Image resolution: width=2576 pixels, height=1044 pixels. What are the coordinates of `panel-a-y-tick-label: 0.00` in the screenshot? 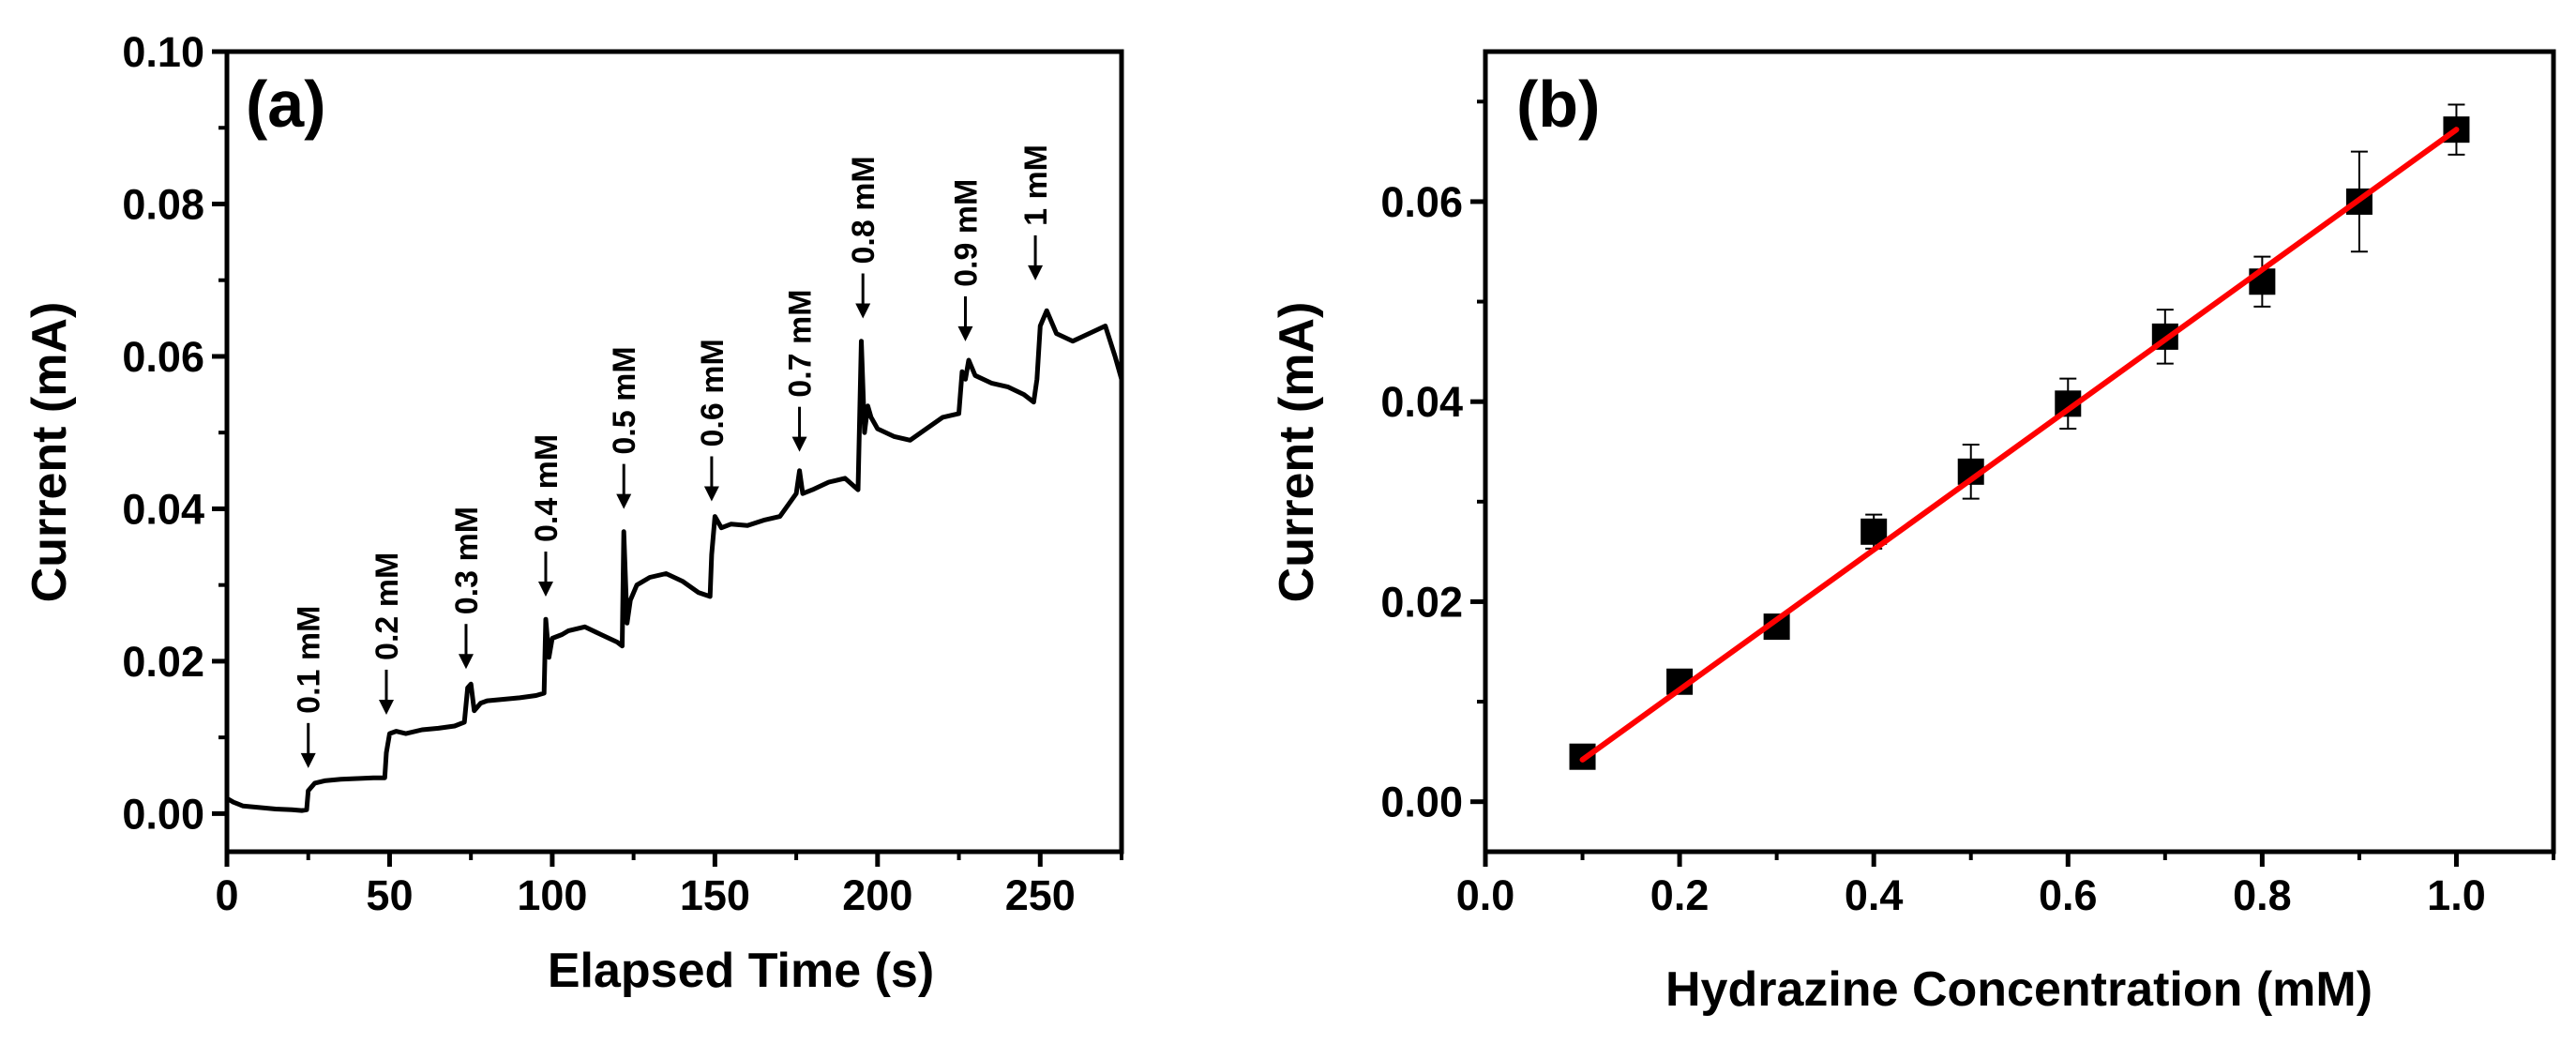 It's located at (163, 814).